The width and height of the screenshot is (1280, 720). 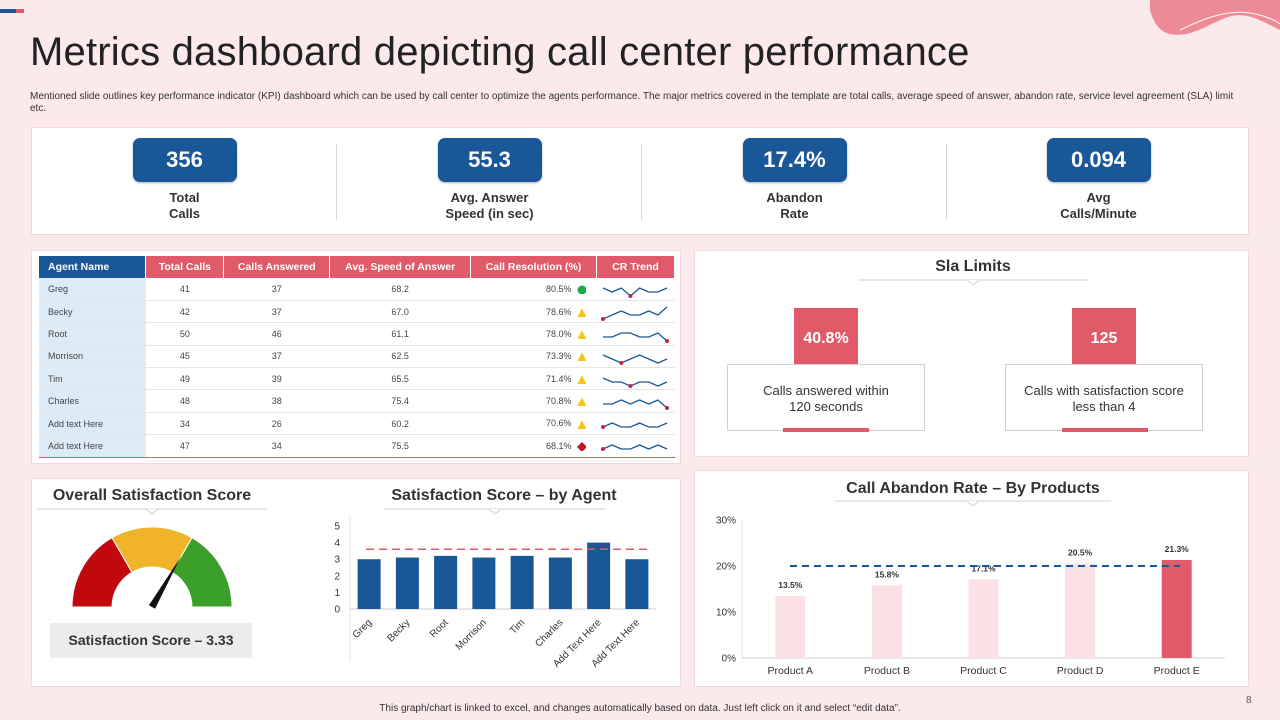 I want to click on agent-name-cell: Morrison, so click(x=92, y=357).